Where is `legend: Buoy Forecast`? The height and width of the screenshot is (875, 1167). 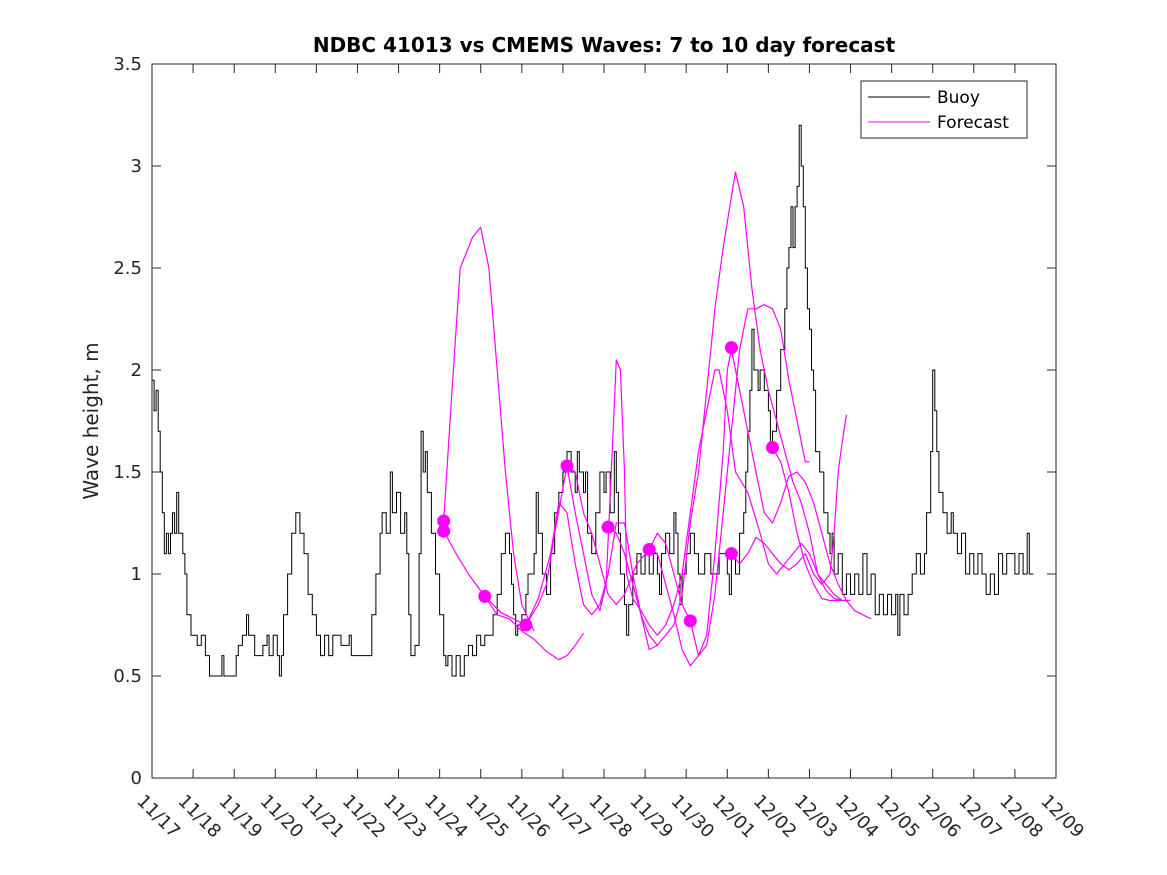 legend: Buoy Forecast is located at coordinates (944, 109).